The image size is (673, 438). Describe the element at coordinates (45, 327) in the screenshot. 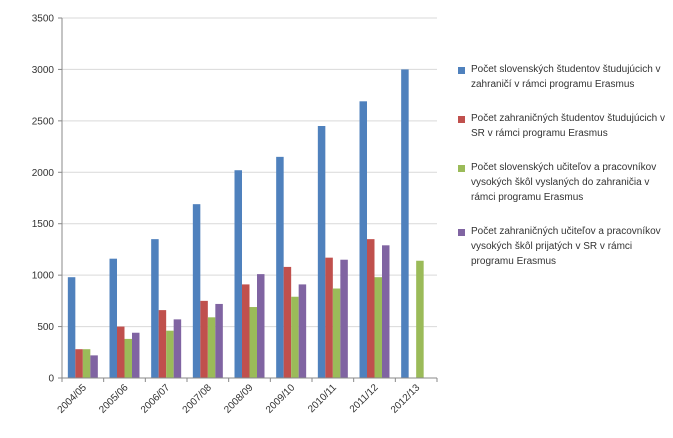

I see `y-tick-label: 500` at that location.